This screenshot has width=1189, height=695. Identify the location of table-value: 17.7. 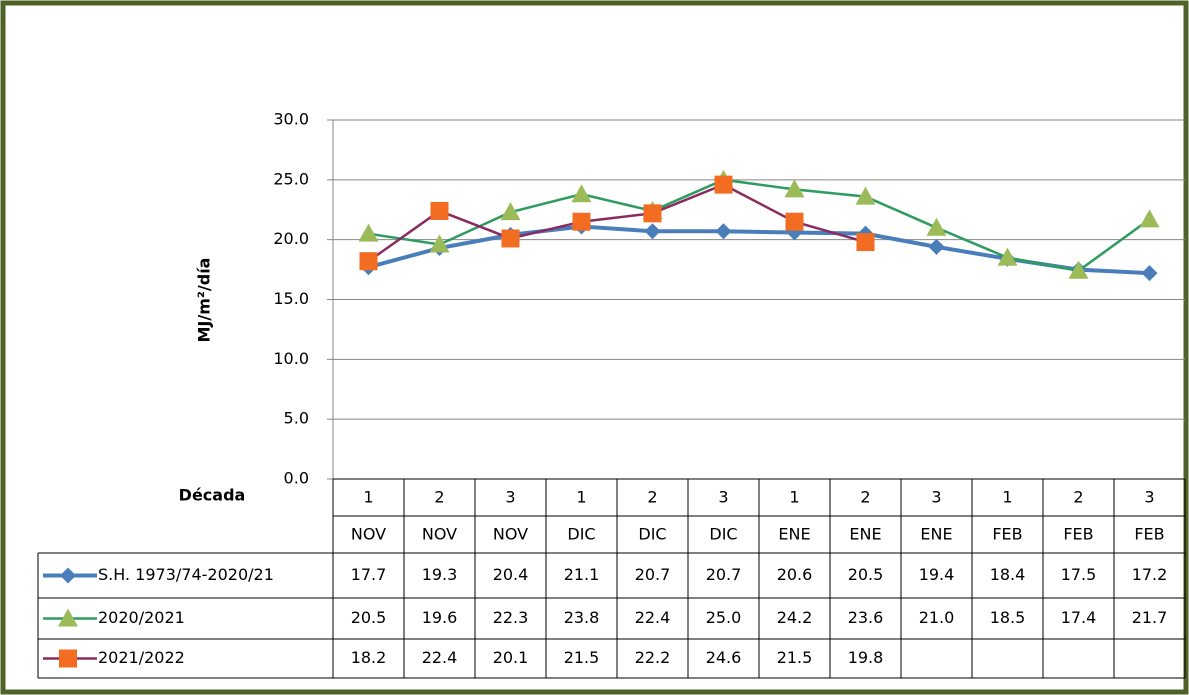
(369, 574).